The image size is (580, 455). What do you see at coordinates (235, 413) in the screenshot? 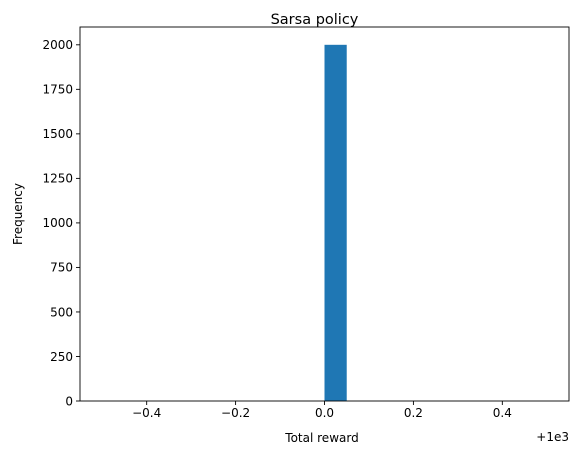
I see `x-tick-label: −0.2` at bounding box center [235, 413].